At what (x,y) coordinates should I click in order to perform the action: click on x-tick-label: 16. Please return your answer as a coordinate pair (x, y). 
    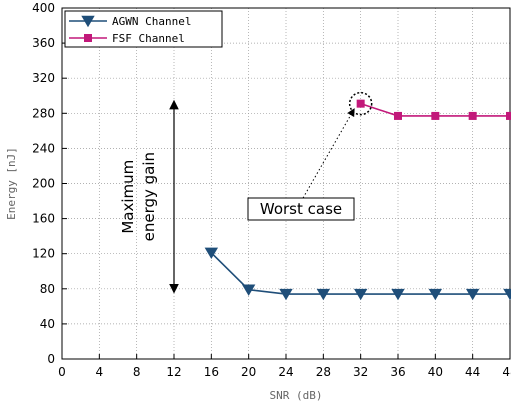
    Looking at the image, I should click on (211, 372).